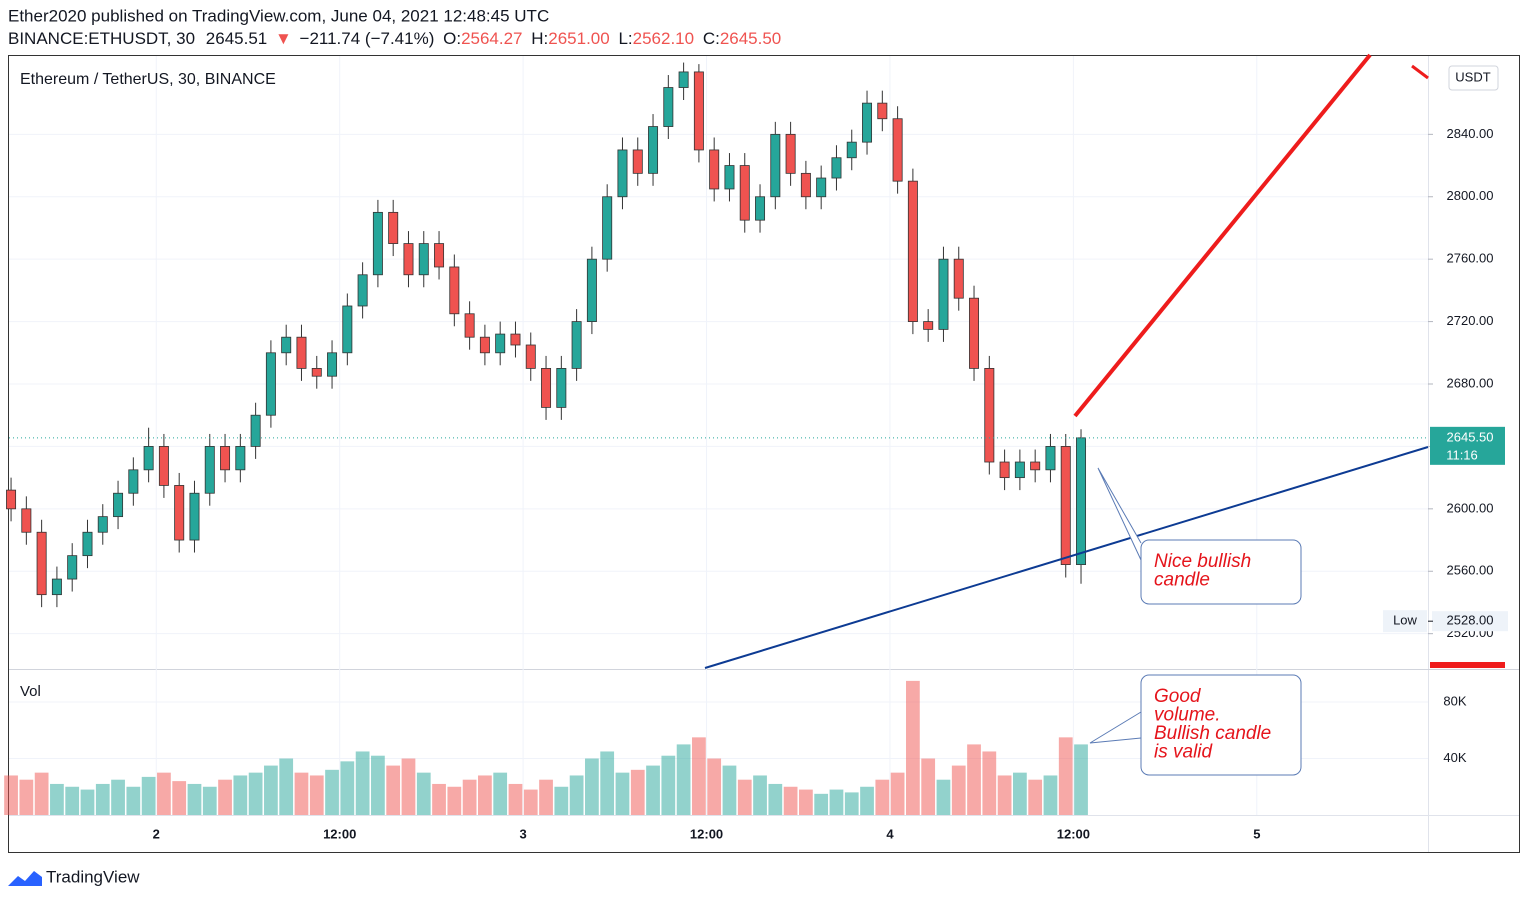  I want to click on x-tick-label: 3, so click(522, 833).